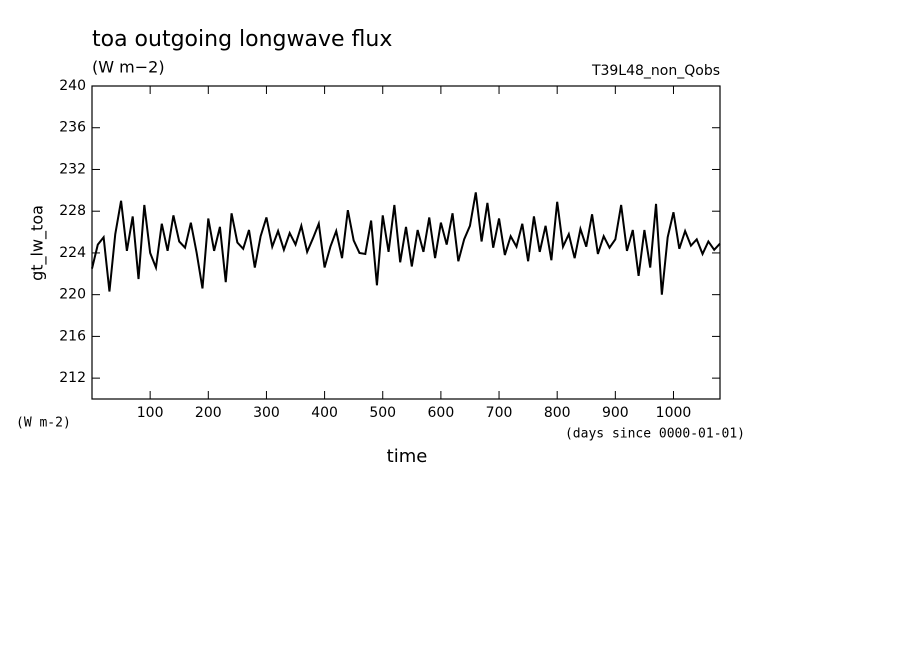 Image resolution: width=904 pixels, height=654 pixels. What do you see at coordinates (441, 413) in the screenshot?
I see `x-tick-label: 600` at bounding box center [441, 413].